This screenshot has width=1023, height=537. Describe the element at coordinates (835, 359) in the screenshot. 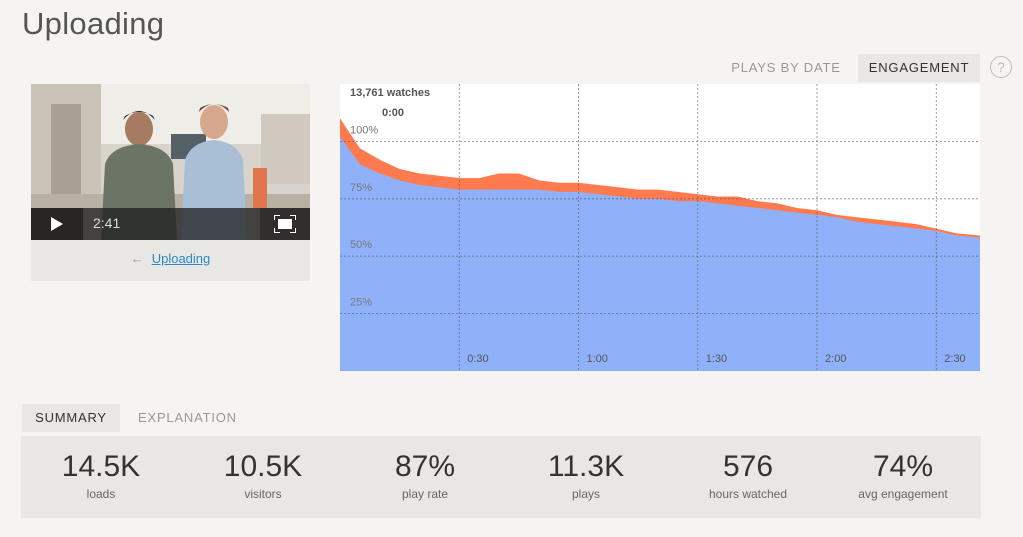

I see `x-tick-label: 2:00` at that location.